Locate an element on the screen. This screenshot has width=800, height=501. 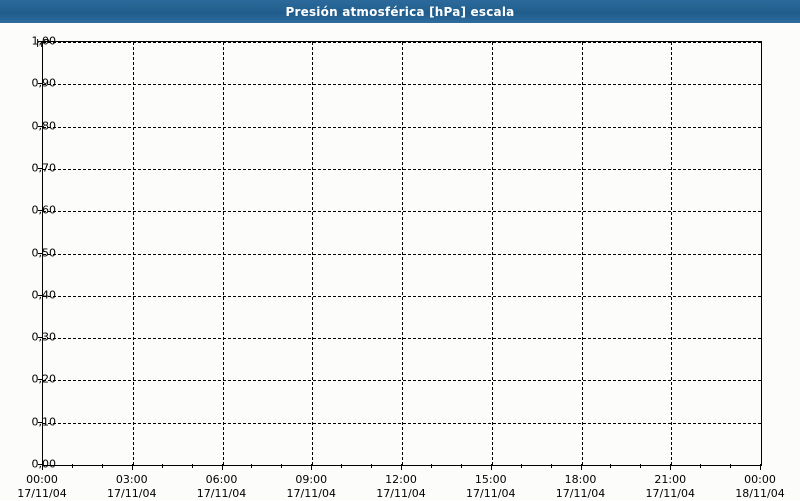
x-axis-tick-label: 06:00 17/11/04 is located at coordinates (222, 487).